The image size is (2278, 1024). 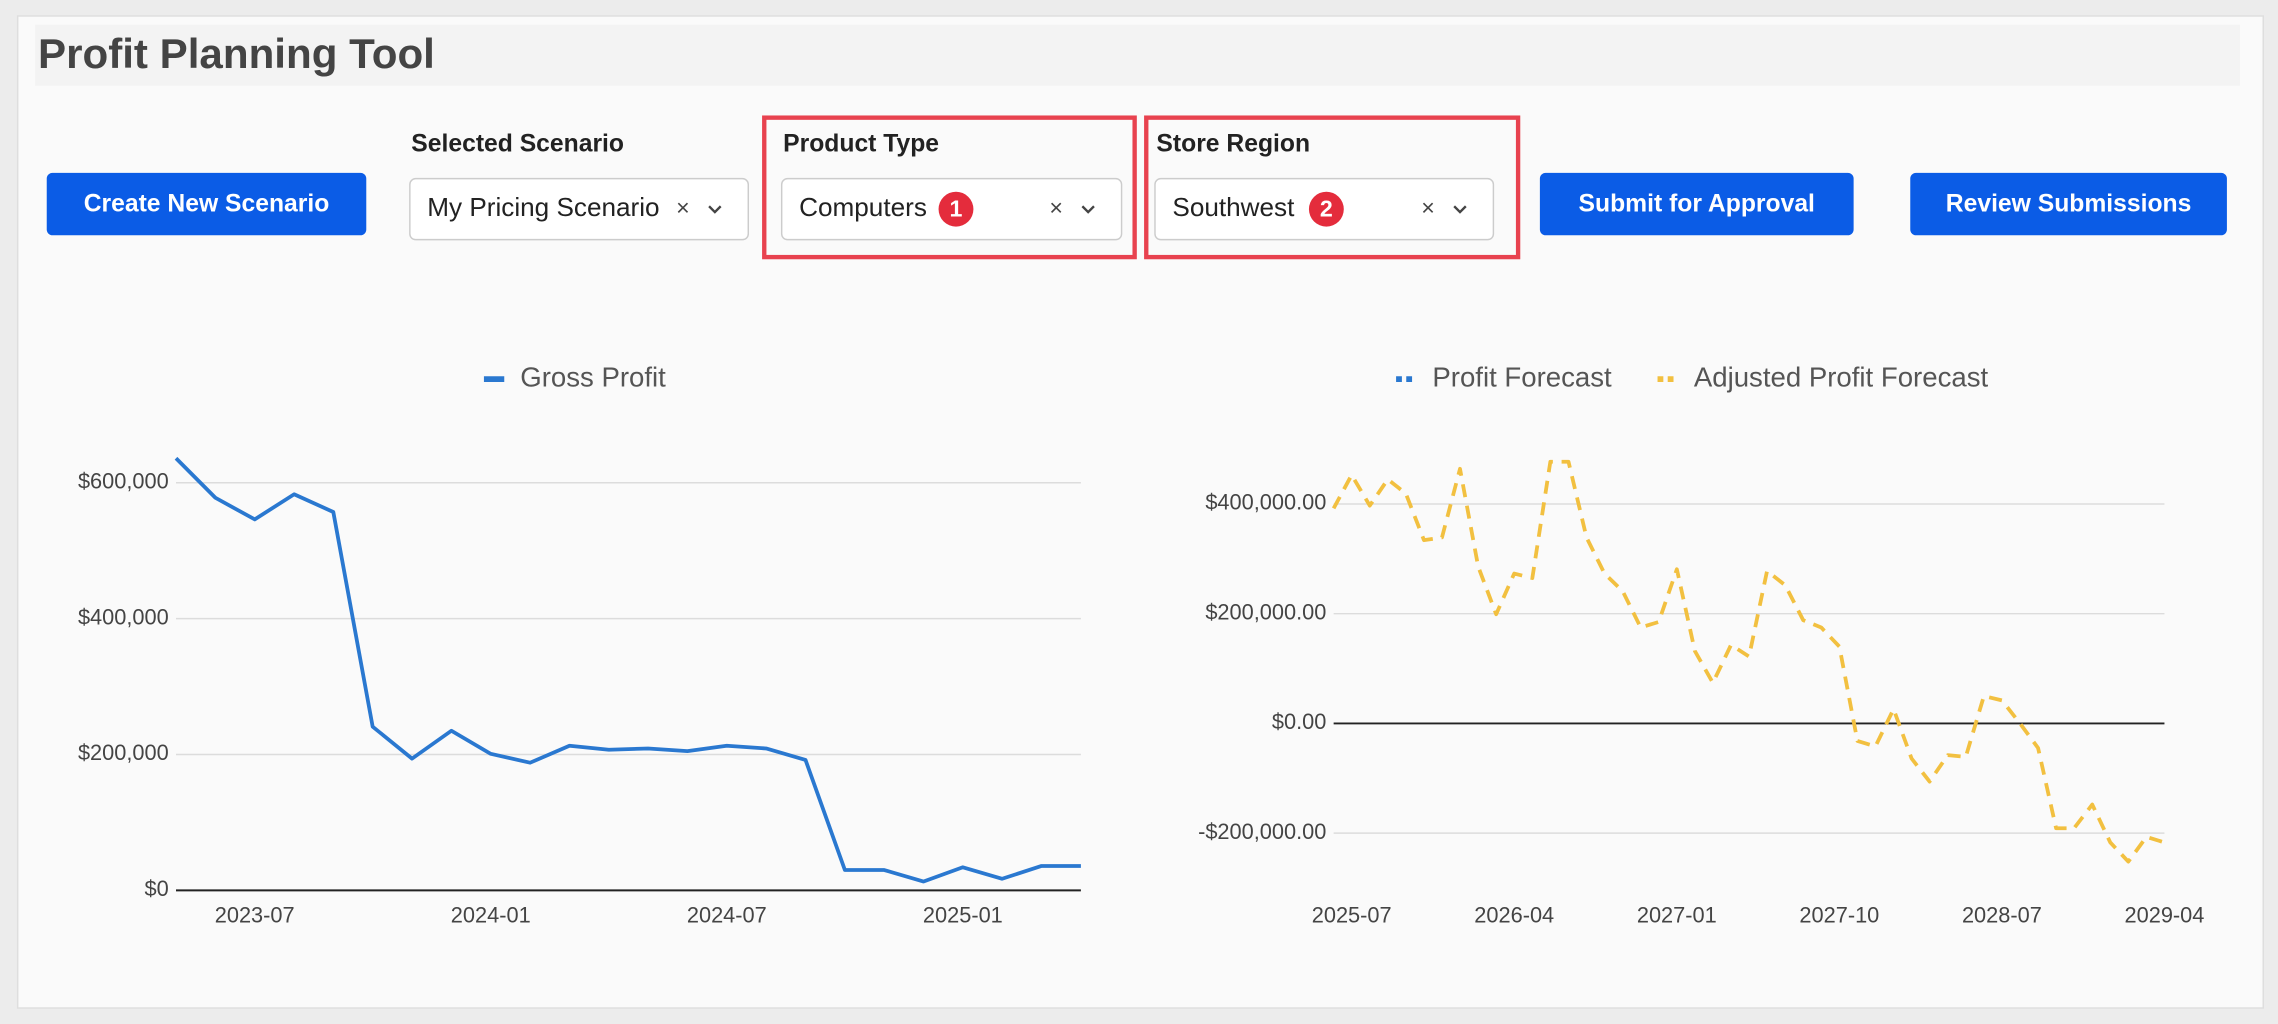 I want to click on dropdown-value: Computers, so click(x=863, y=207).